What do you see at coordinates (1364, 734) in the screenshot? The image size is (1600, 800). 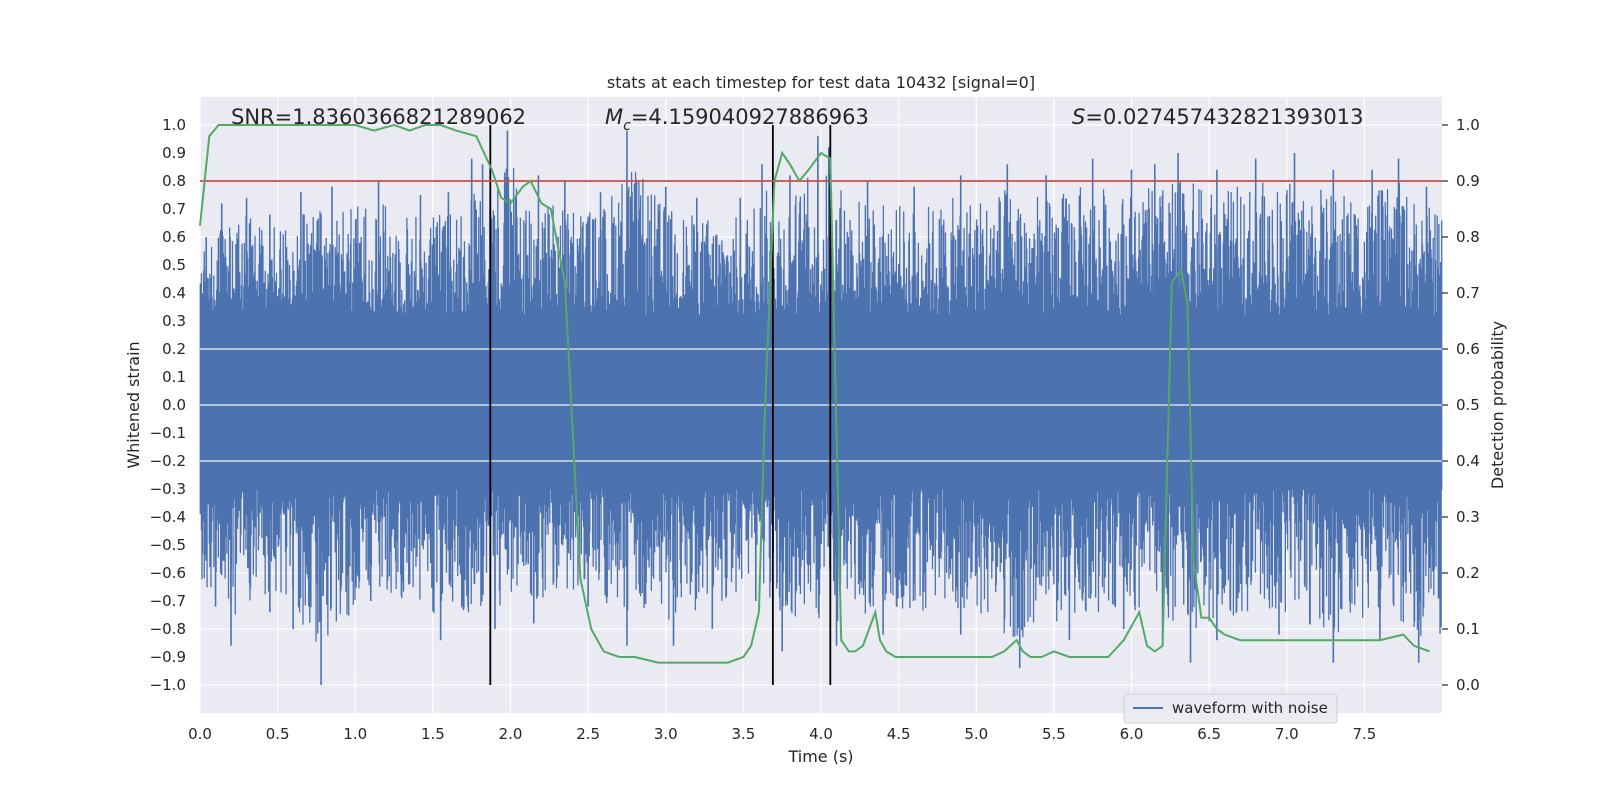 I see `x-tick-label: 7.5` at bounding box center [1364, 734].